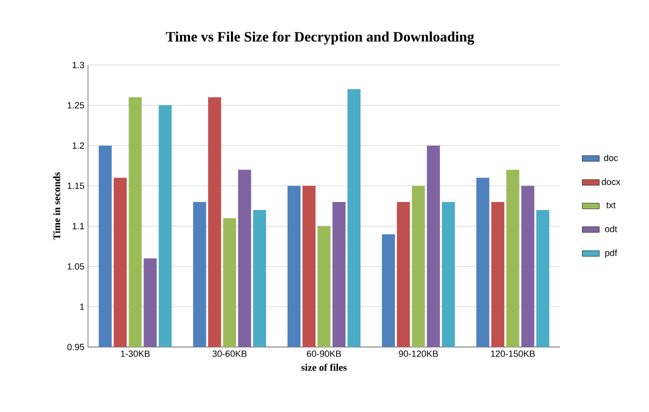  Describe the element at coordinates (78, 145) in the screenshot. I see `y-tick-label: 1.2` at that location.